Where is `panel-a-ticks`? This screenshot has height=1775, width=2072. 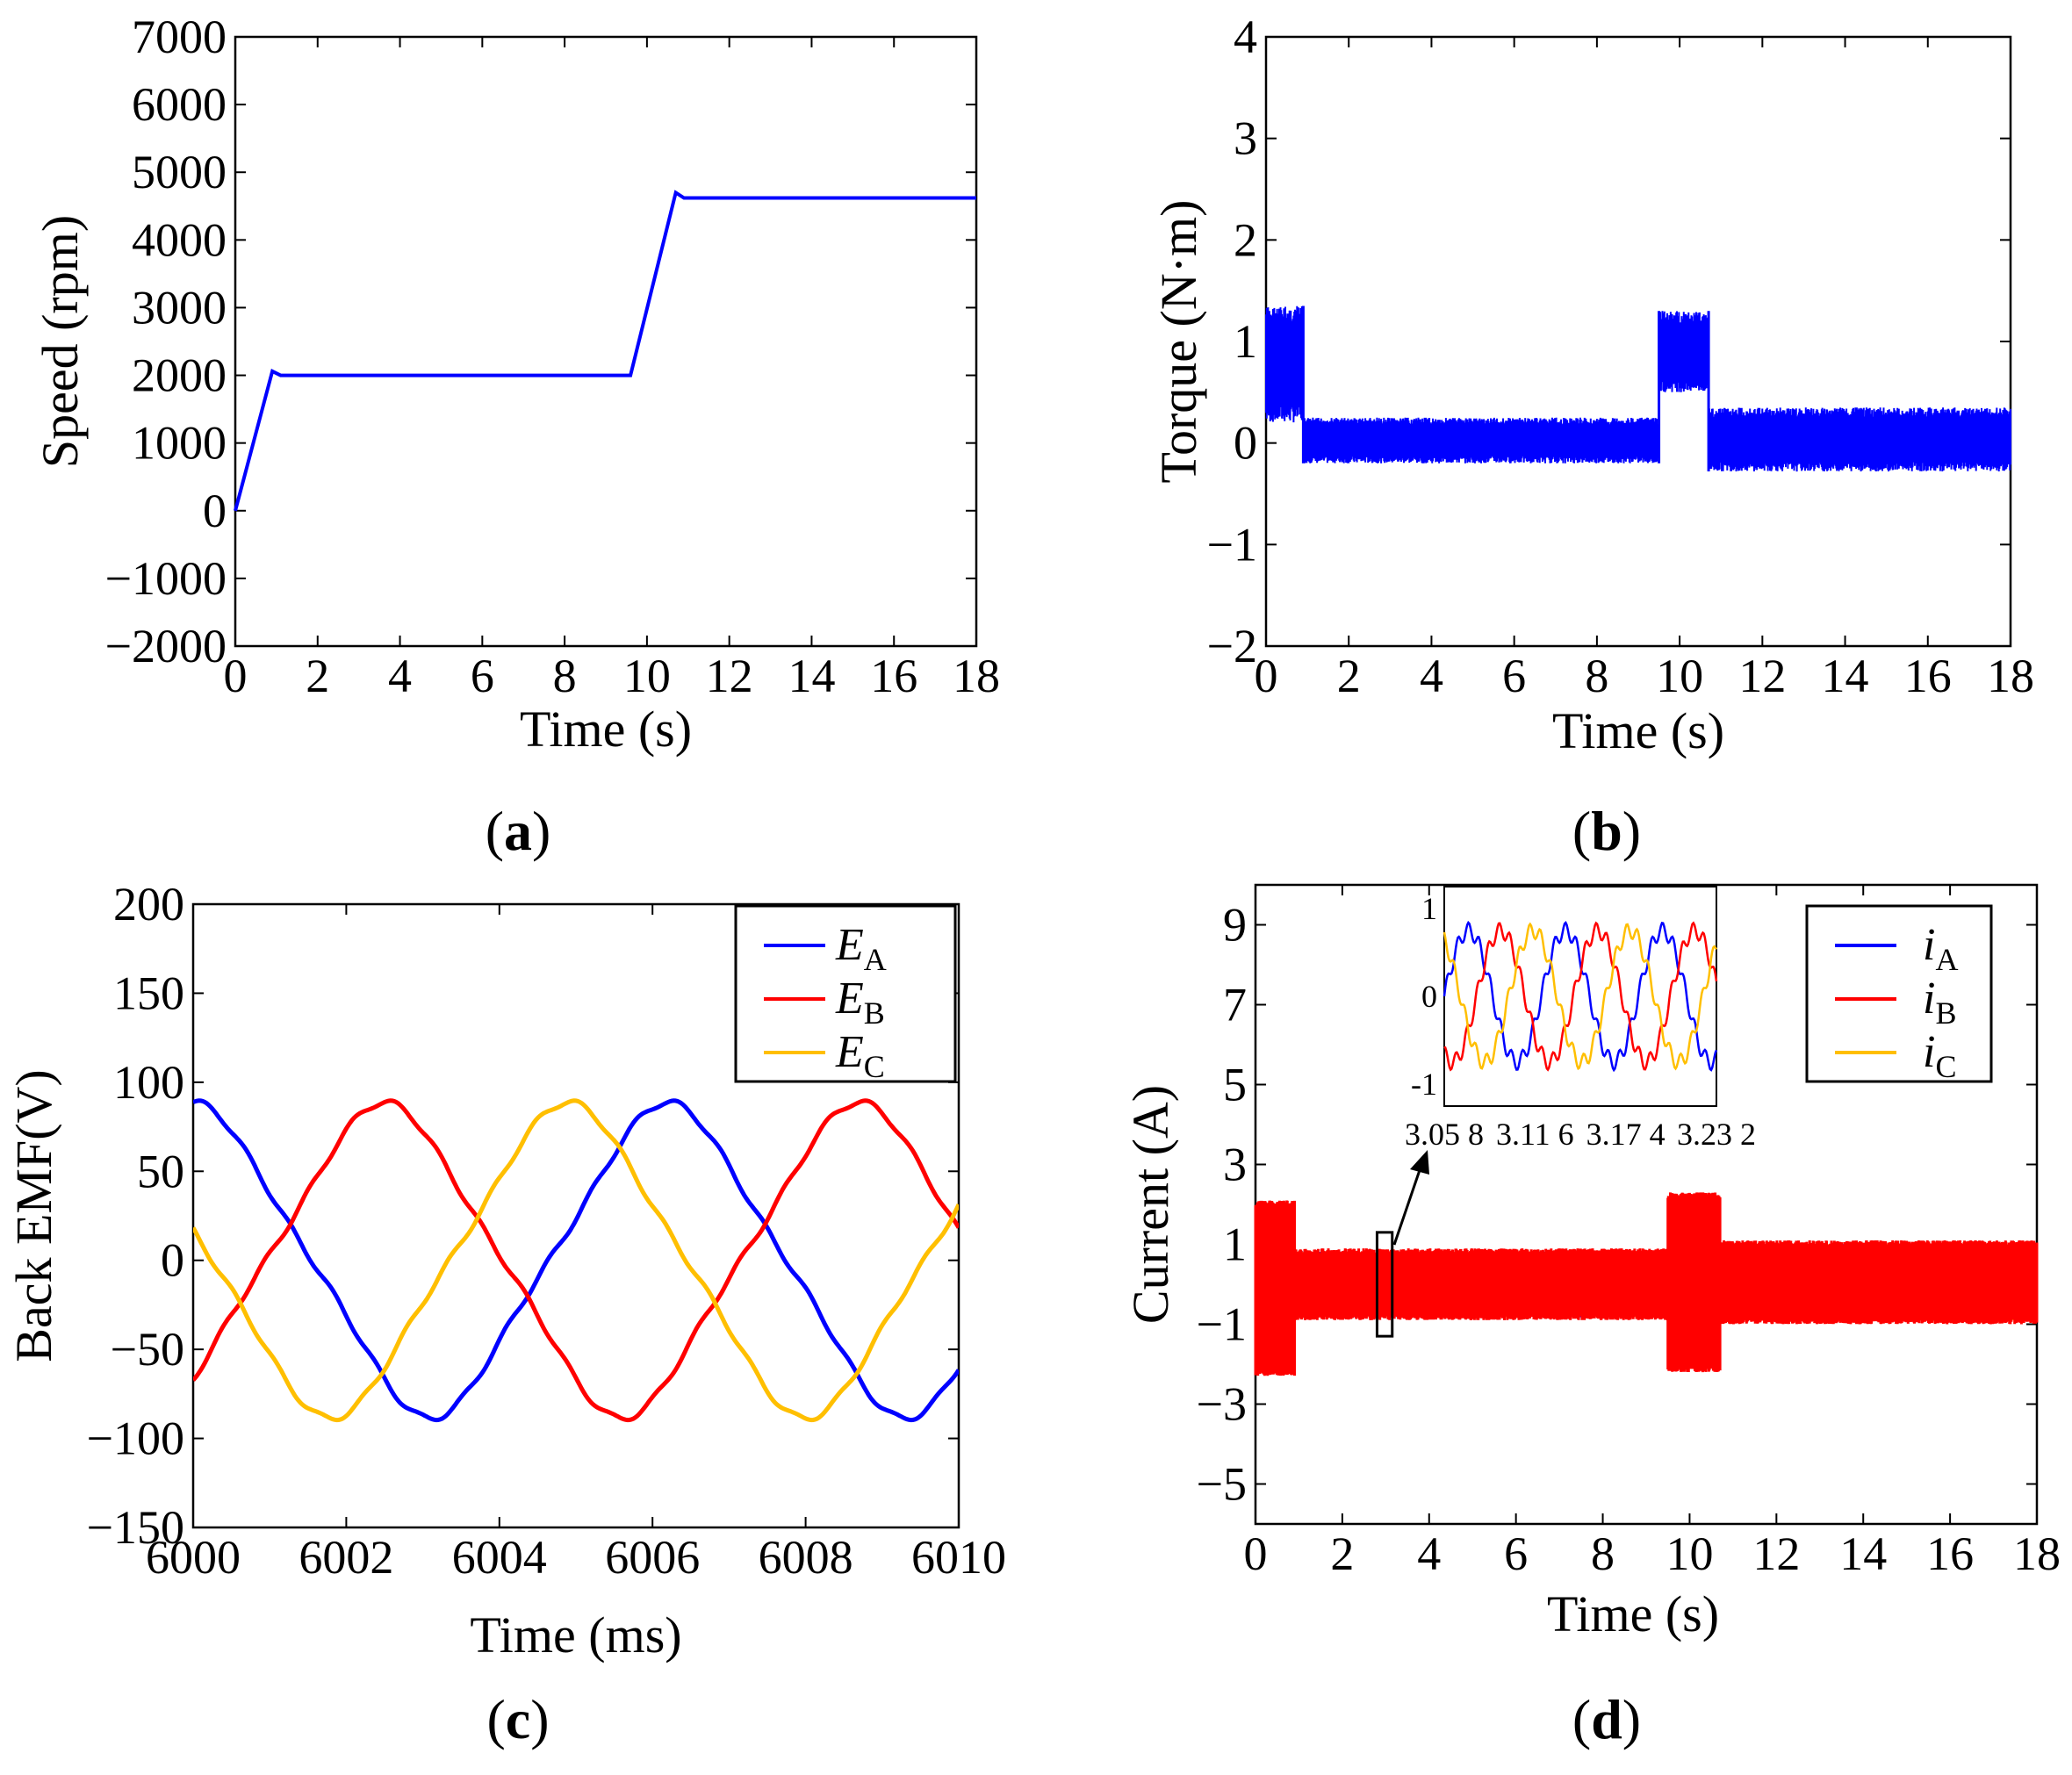 panel-a-ticks is located at coordinates (605, 341).